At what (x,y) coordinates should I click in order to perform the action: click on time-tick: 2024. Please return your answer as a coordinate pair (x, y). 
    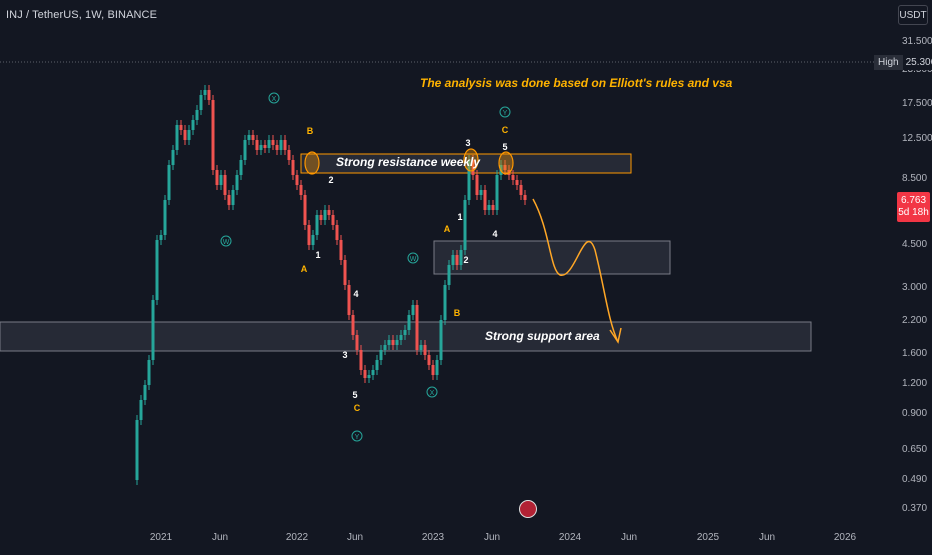
    Looking at the image, I should click on (570, 537).